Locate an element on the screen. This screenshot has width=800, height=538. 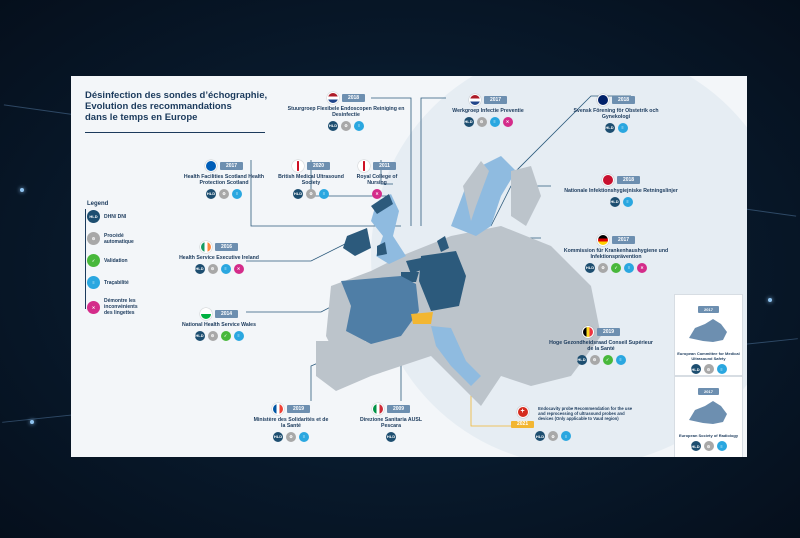
year-badge: 2018 is located at coordinates (628, 180).